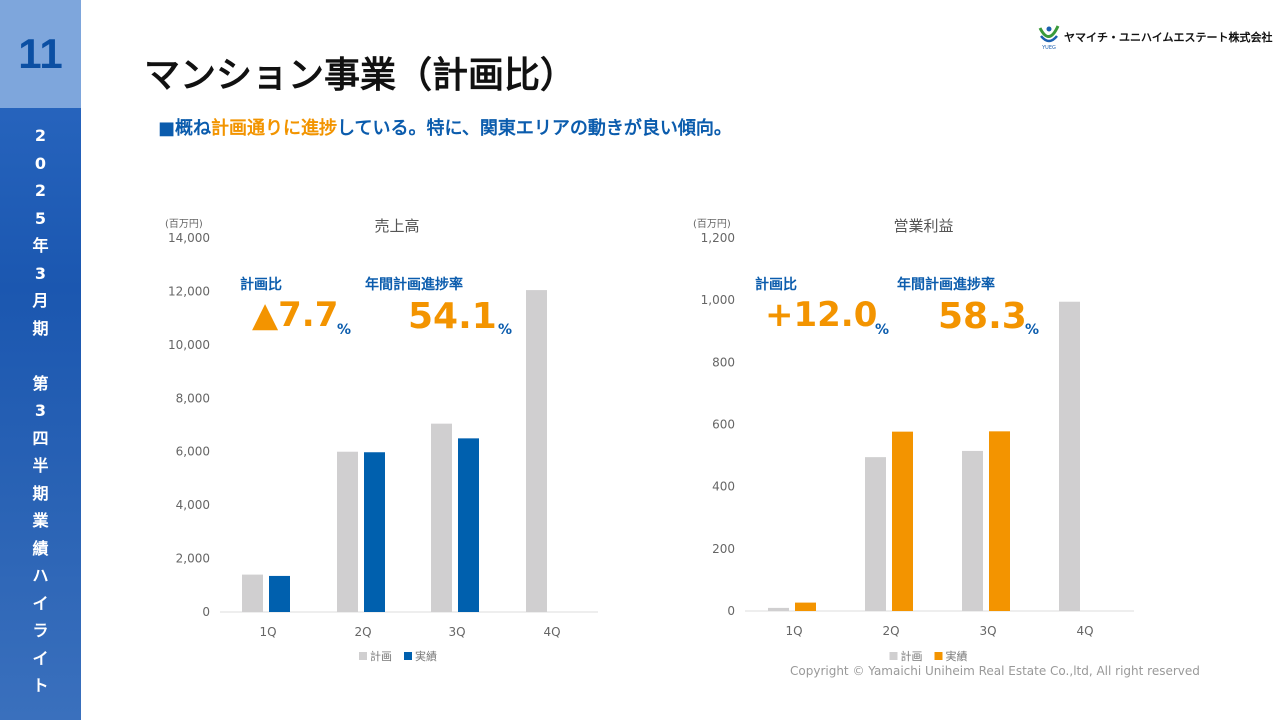  Describe the element at coordinates (982, 316) in the screenshot. I see `progress-value: 58.3` at that location.